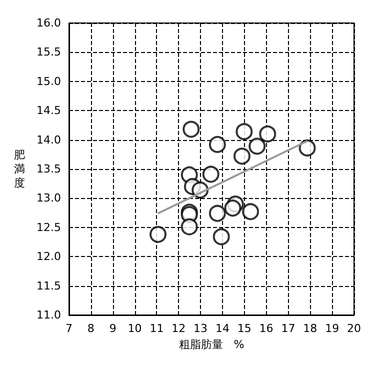  Describe the element at coordinates (48, 198) in the screenshot. I see `y-tick-label: 13.0` at that location.